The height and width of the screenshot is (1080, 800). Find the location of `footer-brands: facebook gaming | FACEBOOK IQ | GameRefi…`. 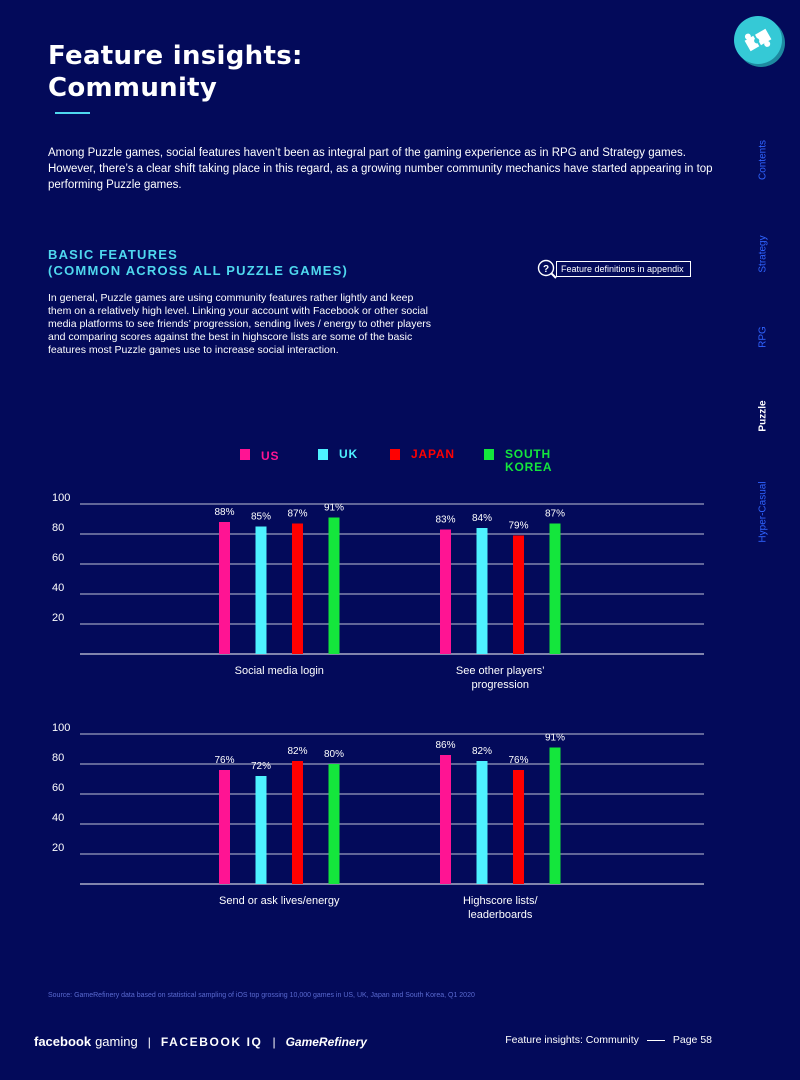

footer-brands: facebook gaming | FACEBOOK IQ | GameRefi… is located at coordinates (200, 1041).